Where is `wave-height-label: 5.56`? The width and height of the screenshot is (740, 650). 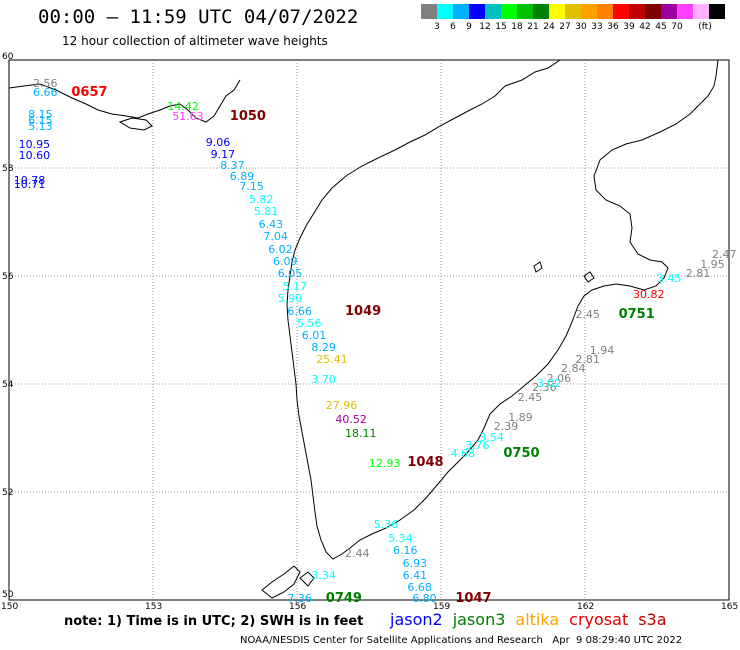
wave-height-label: 5.56 is located at coordinates (309, 324).